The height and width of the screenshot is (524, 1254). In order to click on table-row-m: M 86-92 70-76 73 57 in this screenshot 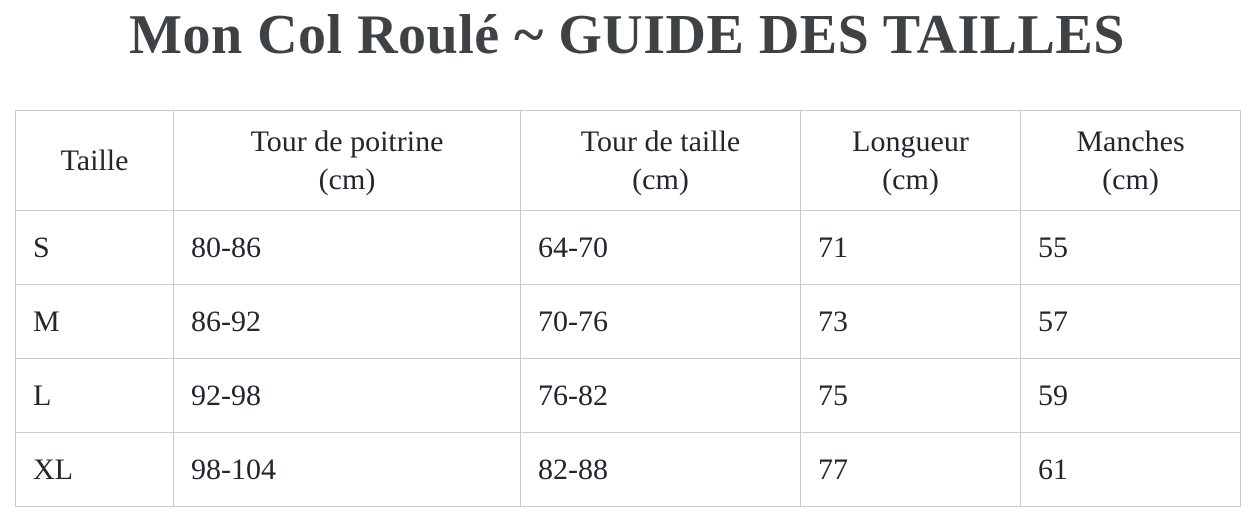, I will do `click(628, 321)`.